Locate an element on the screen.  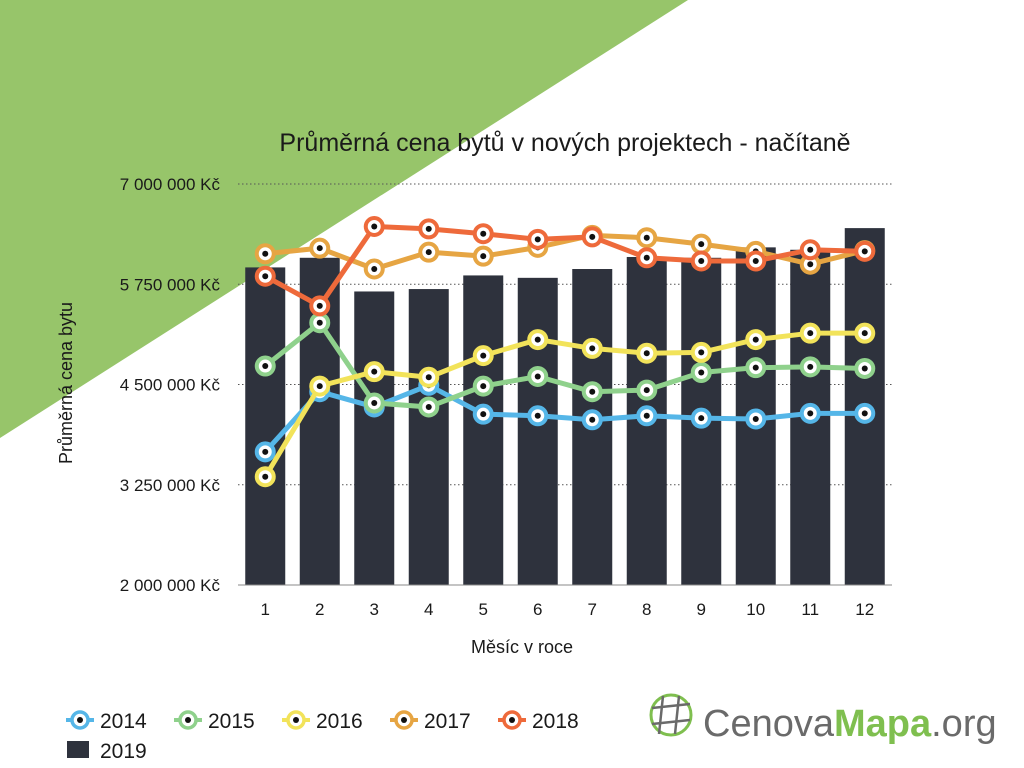
series-2016 is located at coordinates (565, 405).